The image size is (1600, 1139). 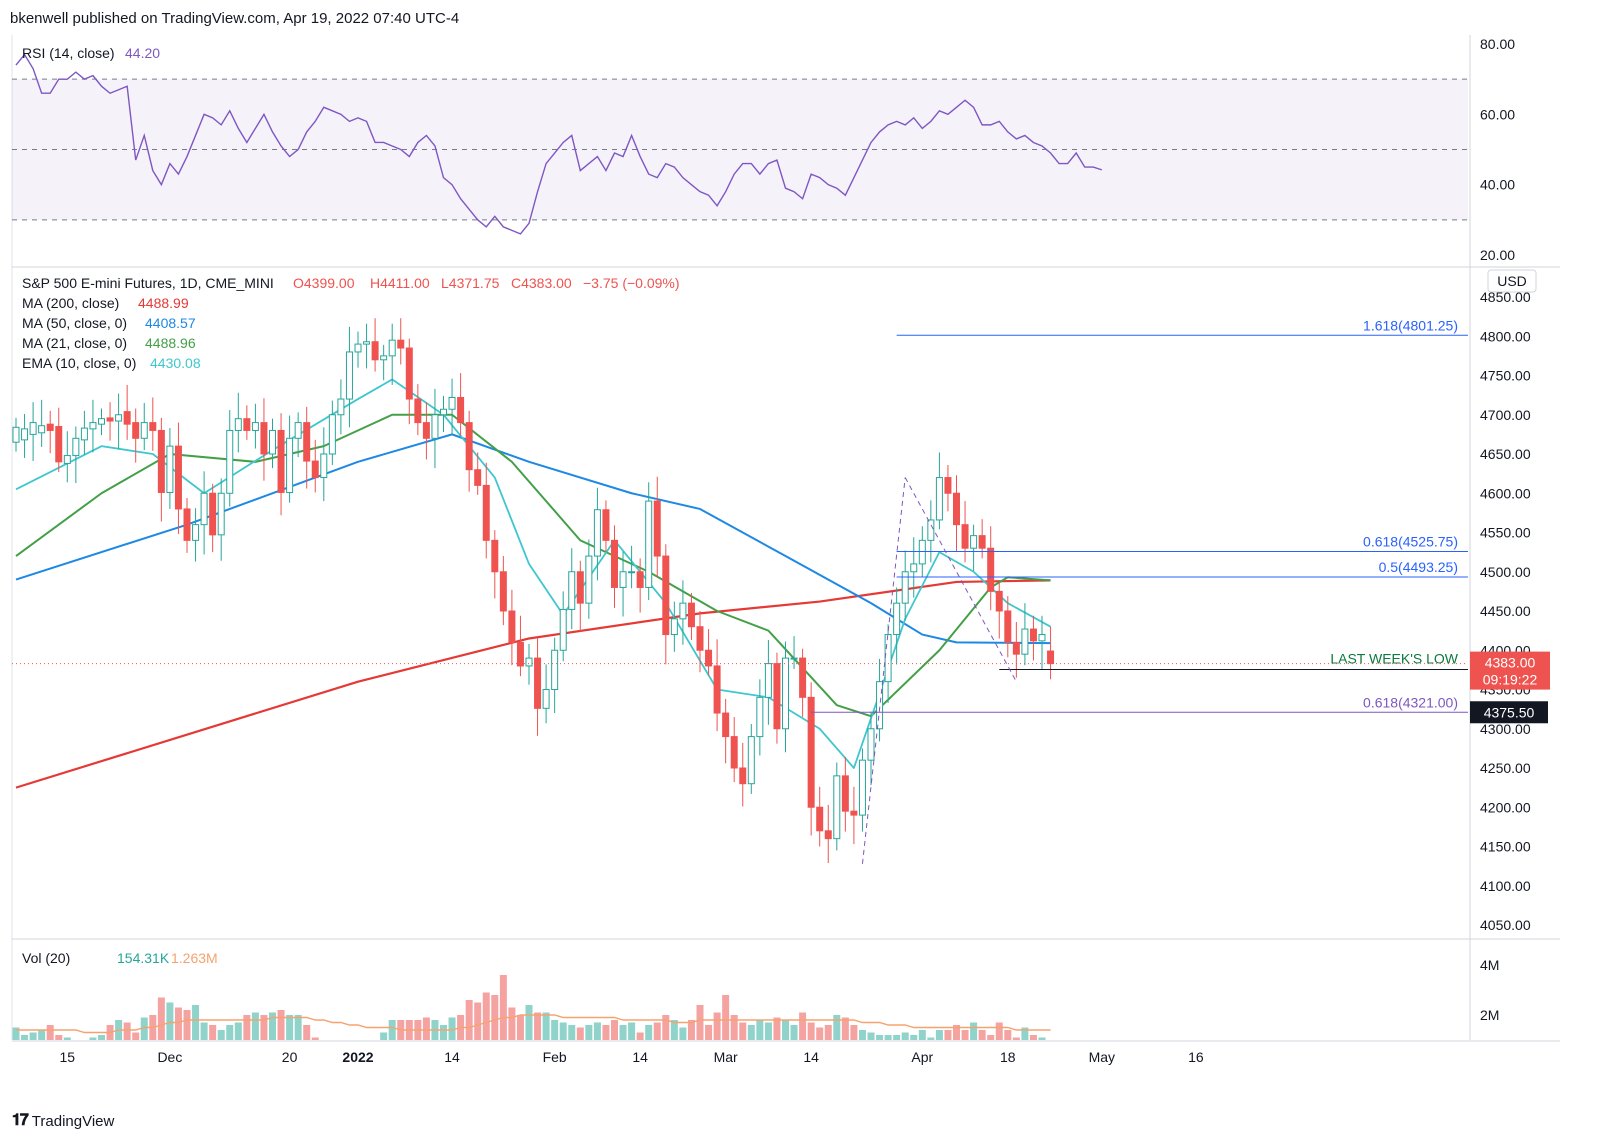 What do you see at coordinates (63, 1121) in the screenshot?
I see `tradingview-logo: 𝟏𝟕 TradingView` at bounding box center [63, 1121].